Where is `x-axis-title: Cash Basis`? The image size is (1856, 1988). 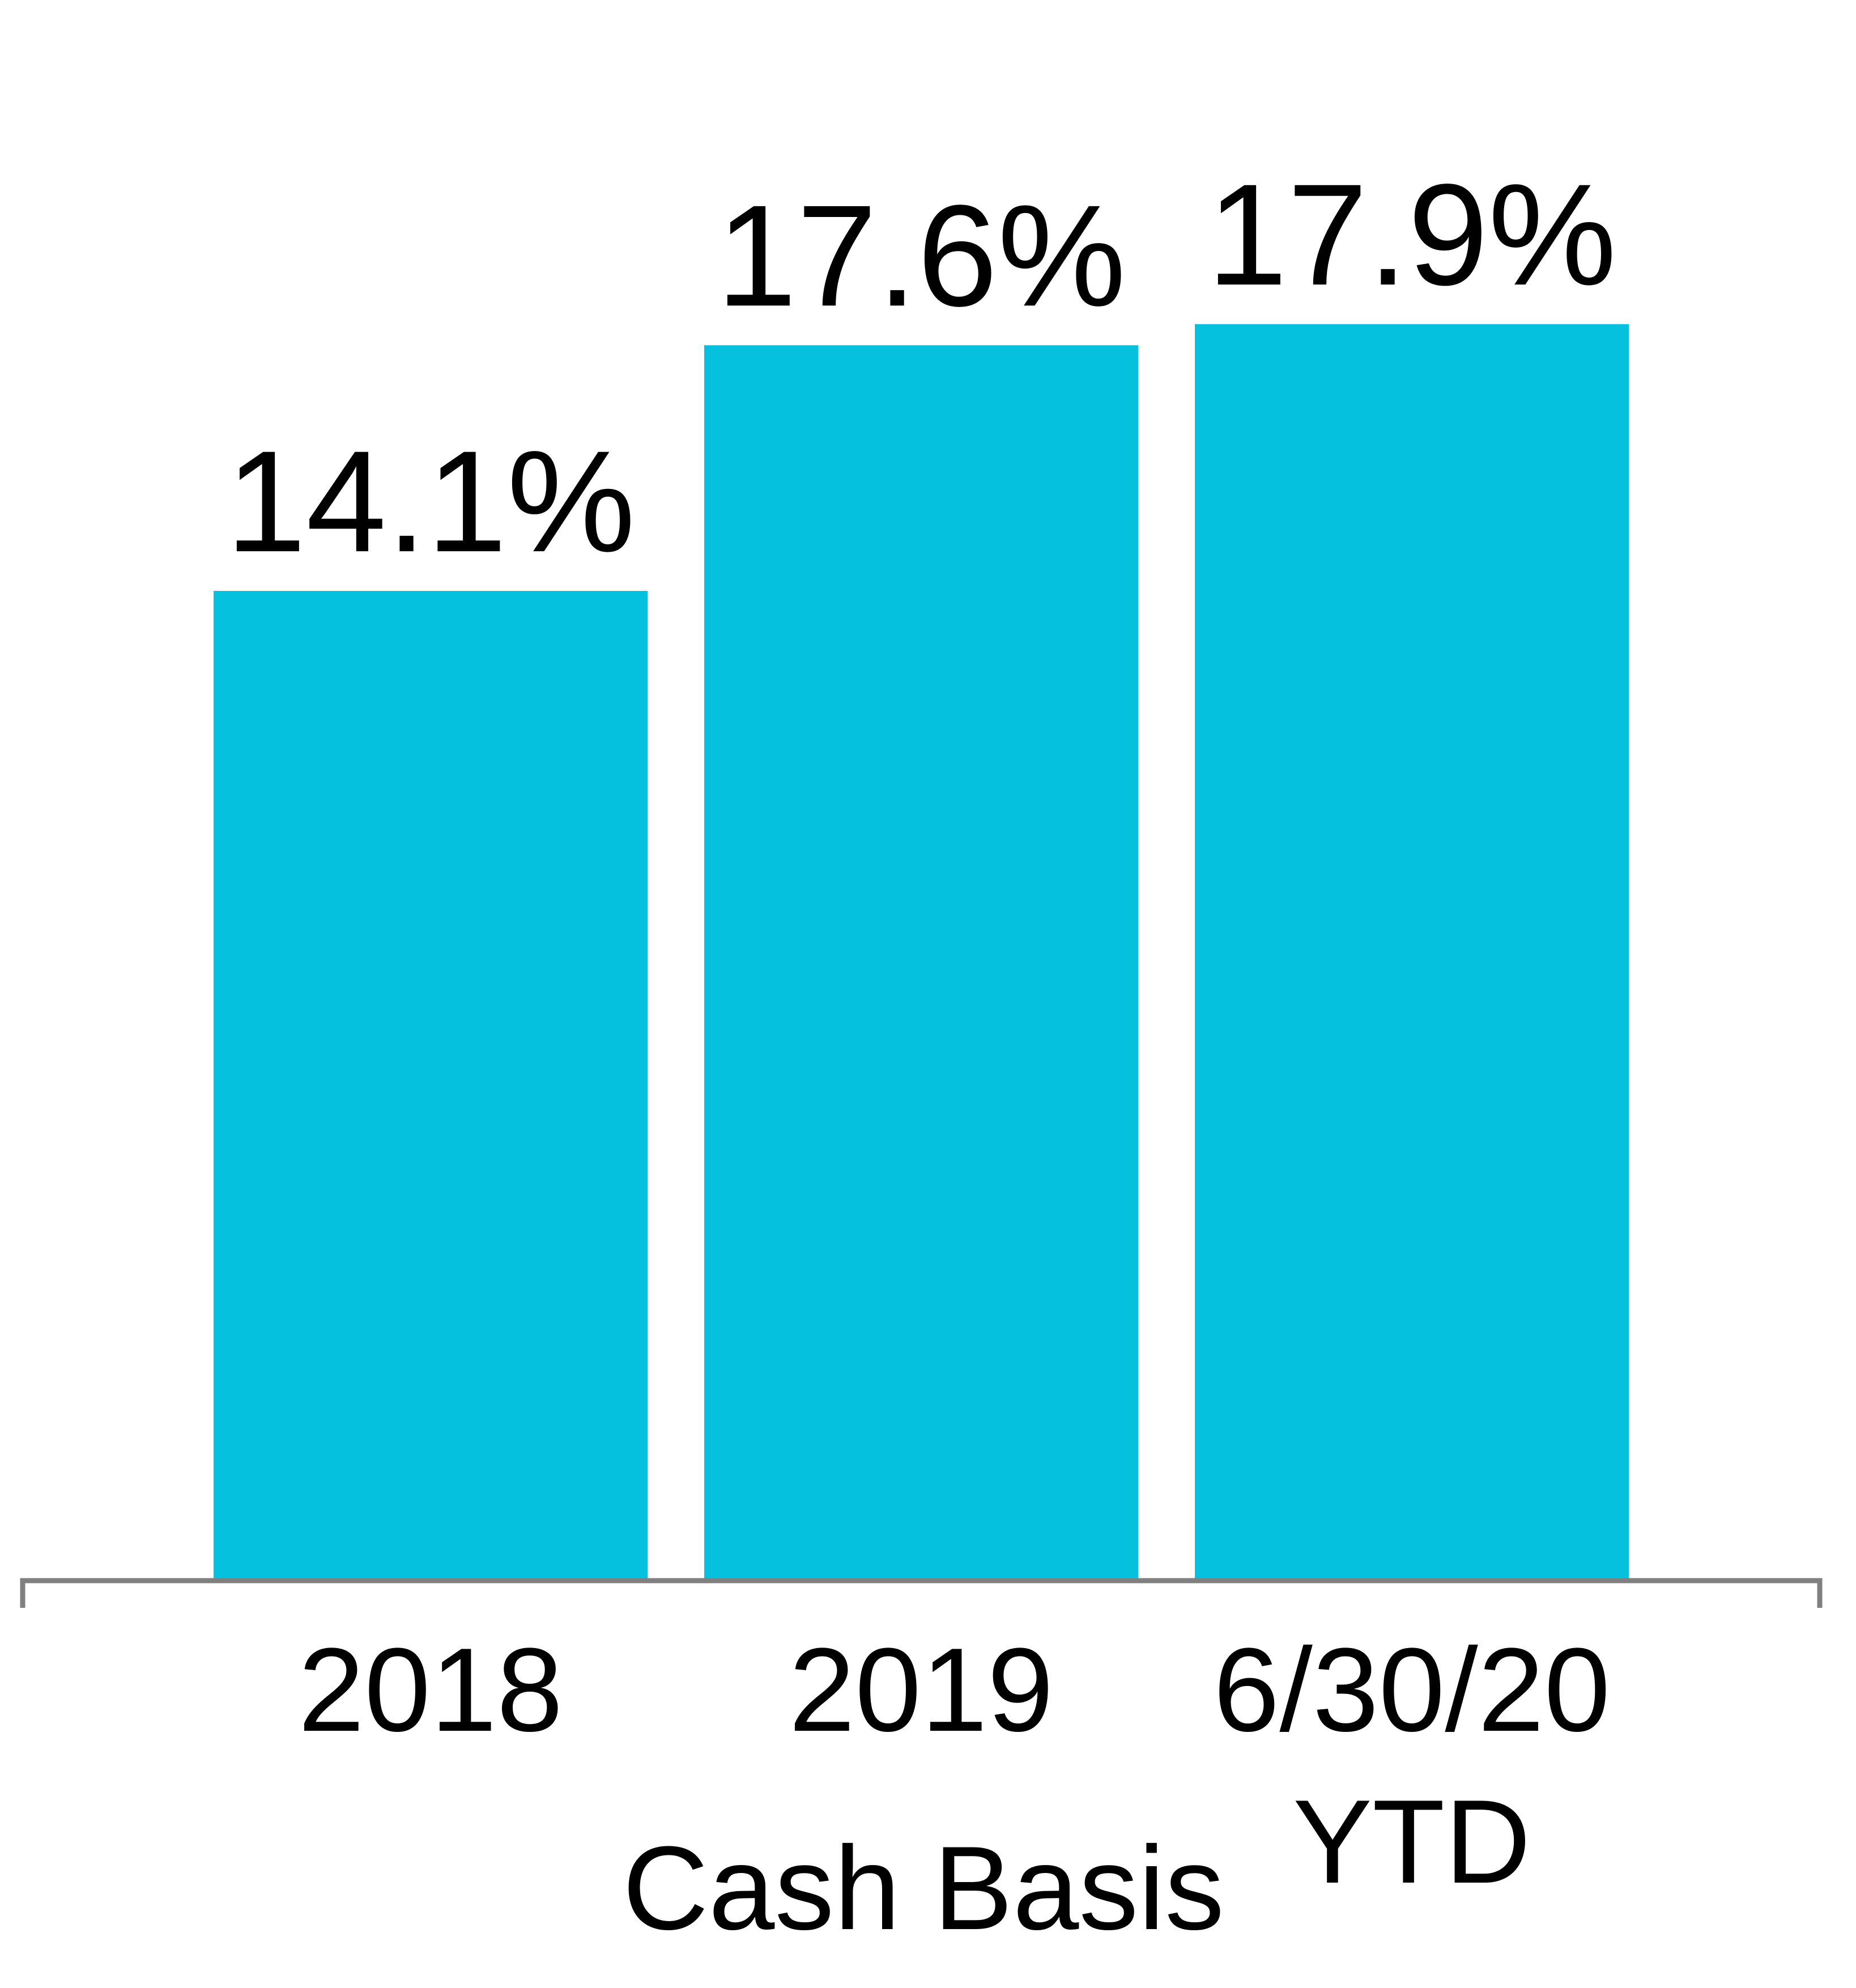 x-axis-title: Cash Basis is located at coordinates (923, 1888).